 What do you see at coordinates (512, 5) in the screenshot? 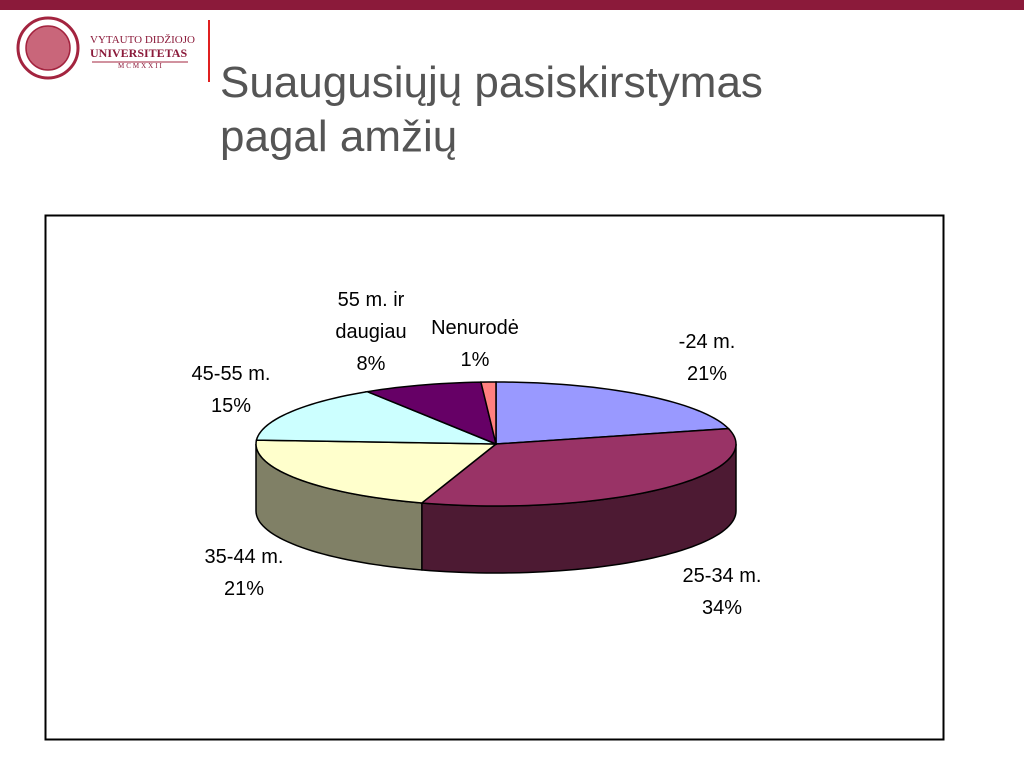
I see `top-bar` at bounding box center [512, 5].